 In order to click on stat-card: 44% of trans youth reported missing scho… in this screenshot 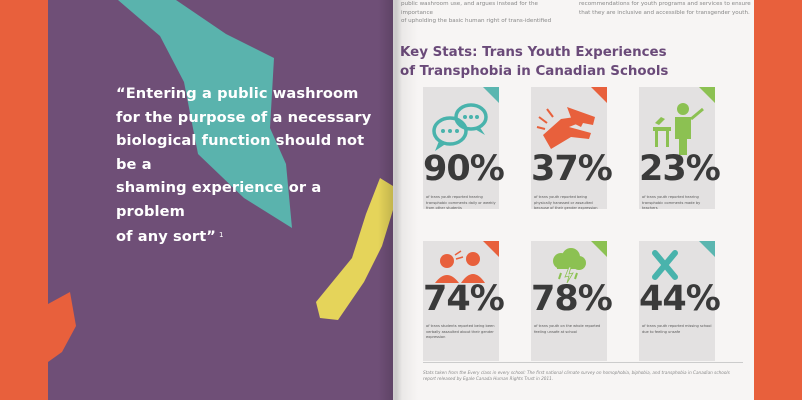, I will do `click(680, 301)`.